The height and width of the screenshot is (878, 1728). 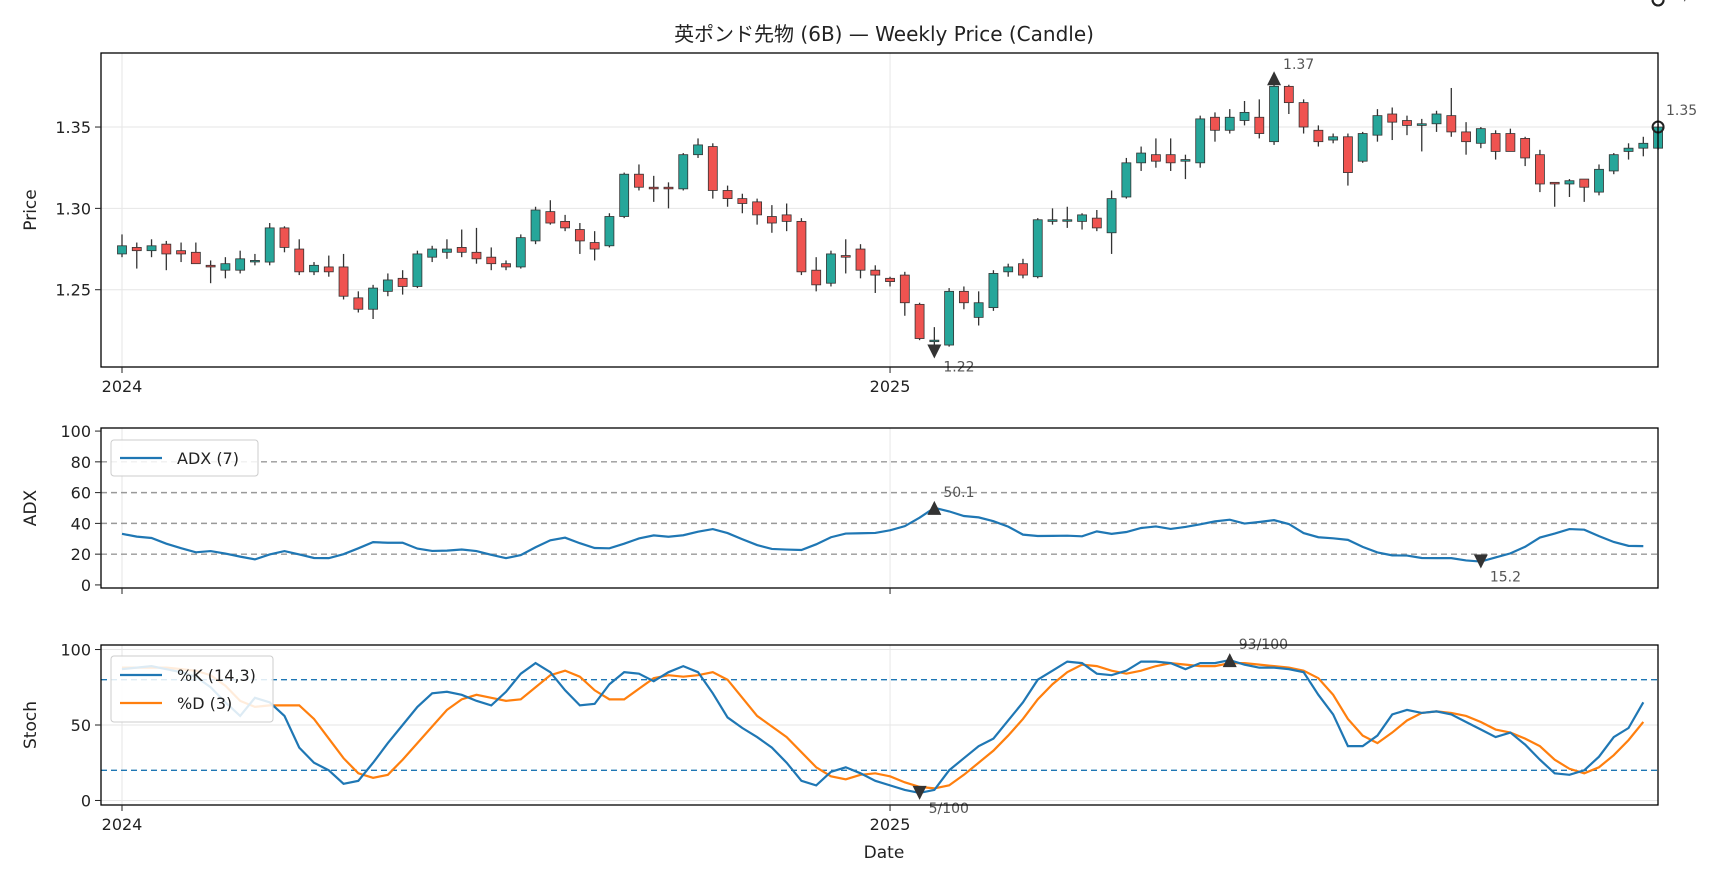 What do you see at coordinates (1274, 78) in the screenshot?
I see `high-marker` at bounding box center [1274, 78].